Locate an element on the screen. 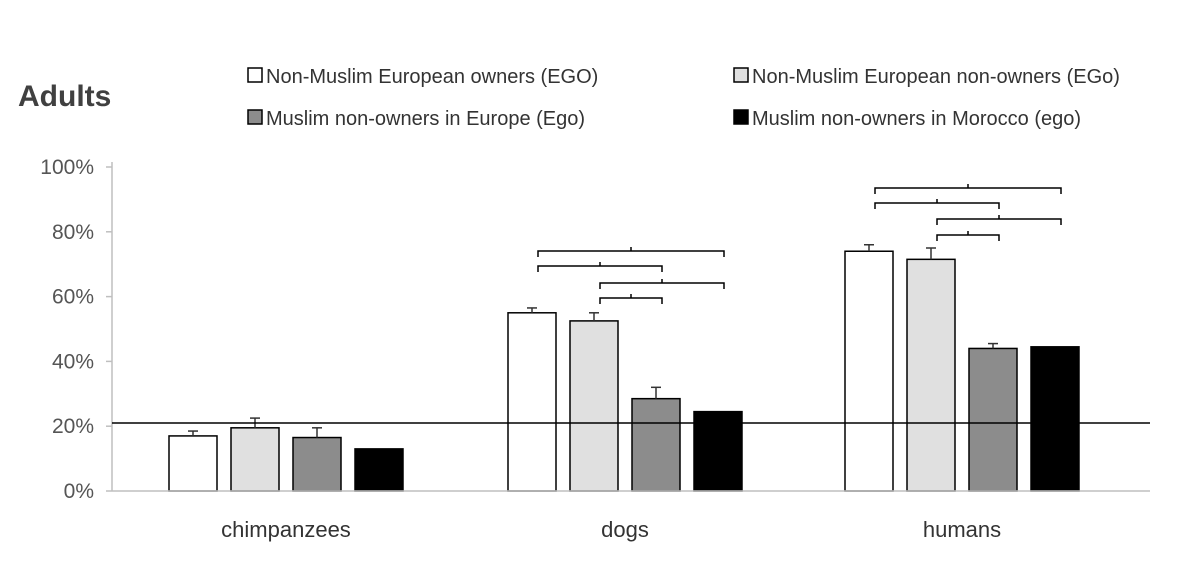 The width and height of the screenshot is (1200, 567). y-tick-label: 20% is located at coordinates (73, 426).